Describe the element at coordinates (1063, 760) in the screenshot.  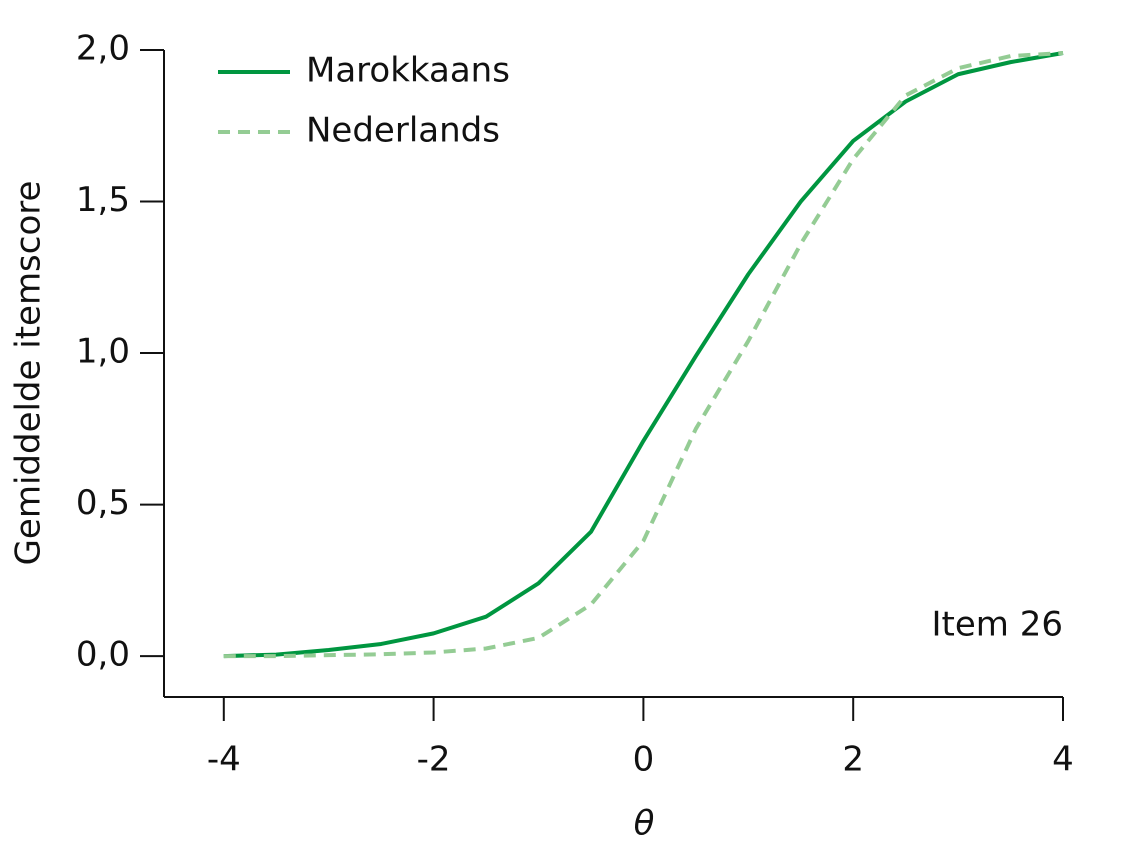
I see `x-tick-label: 4` at that location.